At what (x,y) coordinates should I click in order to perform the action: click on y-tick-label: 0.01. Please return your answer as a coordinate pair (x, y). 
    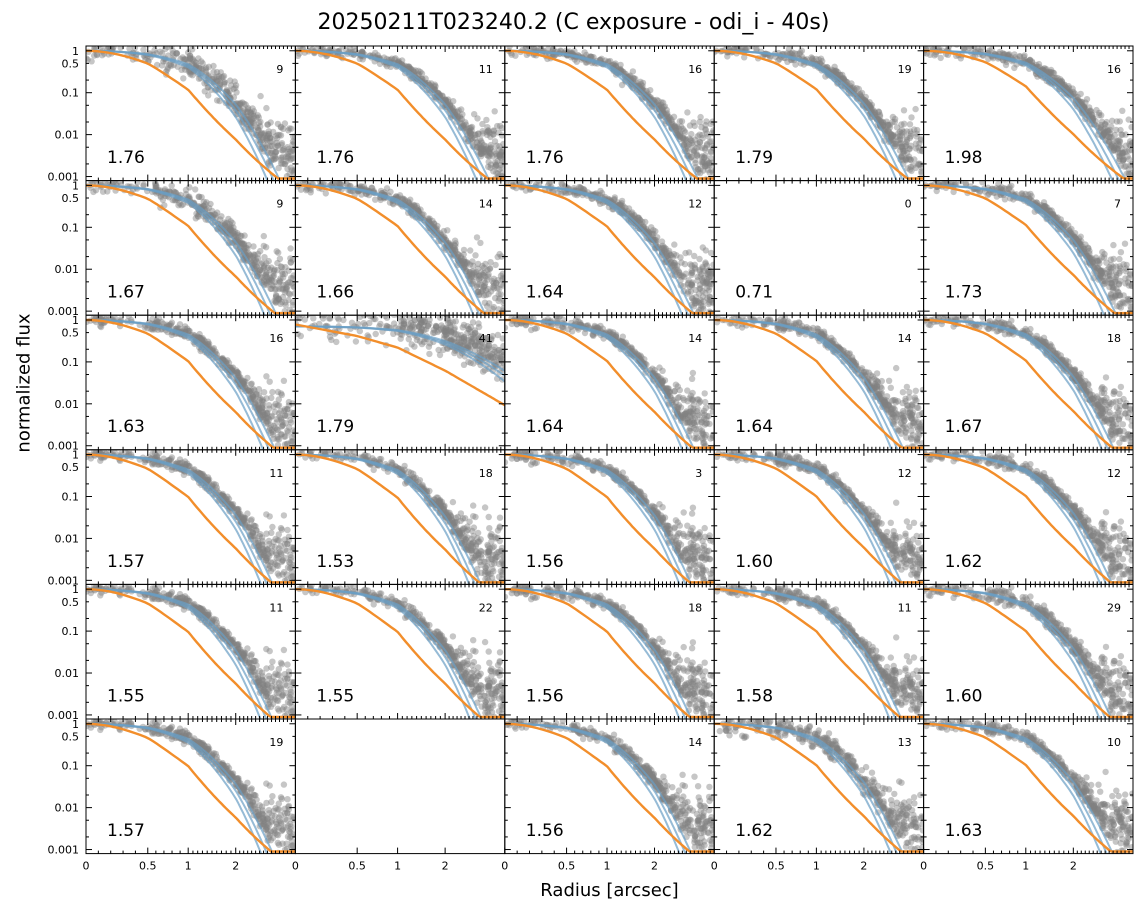
    Looking at the image, I should click on (67, 269).